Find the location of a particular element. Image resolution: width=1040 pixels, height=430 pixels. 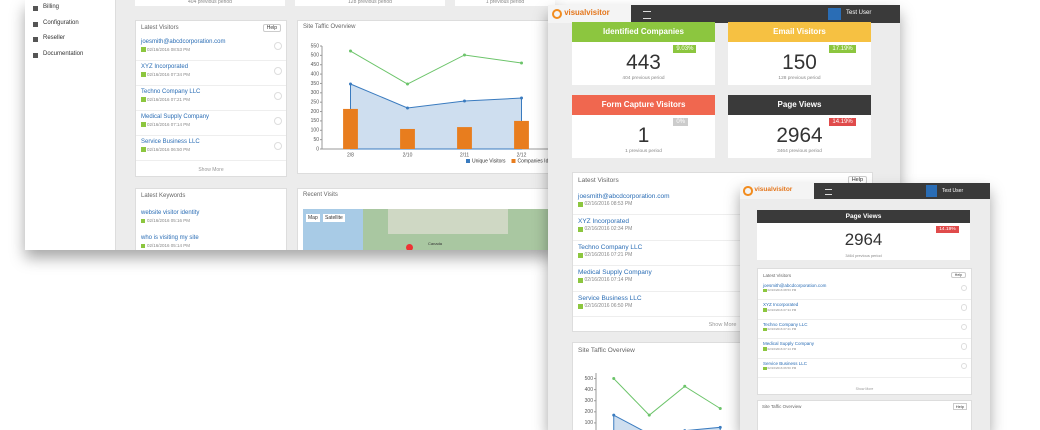

map-button: Map is located at coordinates (313, 218).